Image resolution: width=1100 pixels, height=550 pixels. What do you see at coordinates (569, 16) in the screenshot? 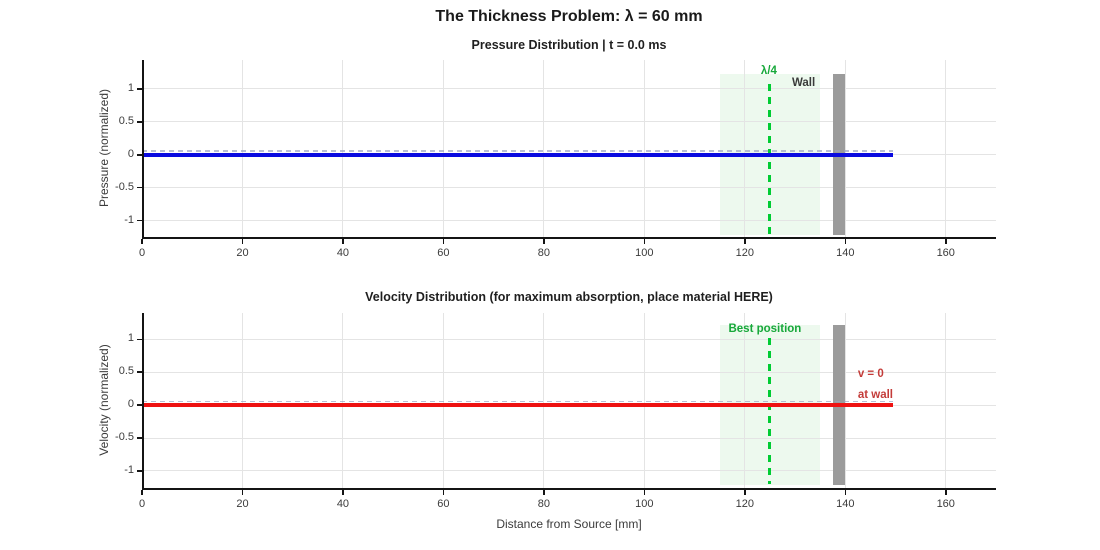
I see `figure-title: The Thickness Problem: λ = 60 mm` at bounding box center [569, 16].